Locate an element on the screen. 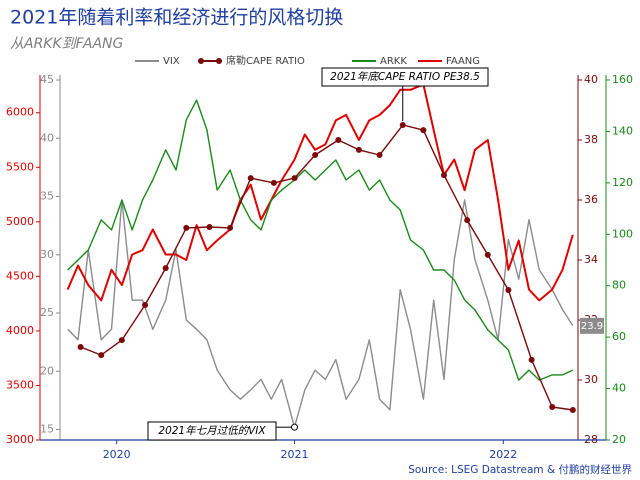 The width and height of the screenshot is (640, 480). y-tick-label: 36 is located at coordinates (591, 199).